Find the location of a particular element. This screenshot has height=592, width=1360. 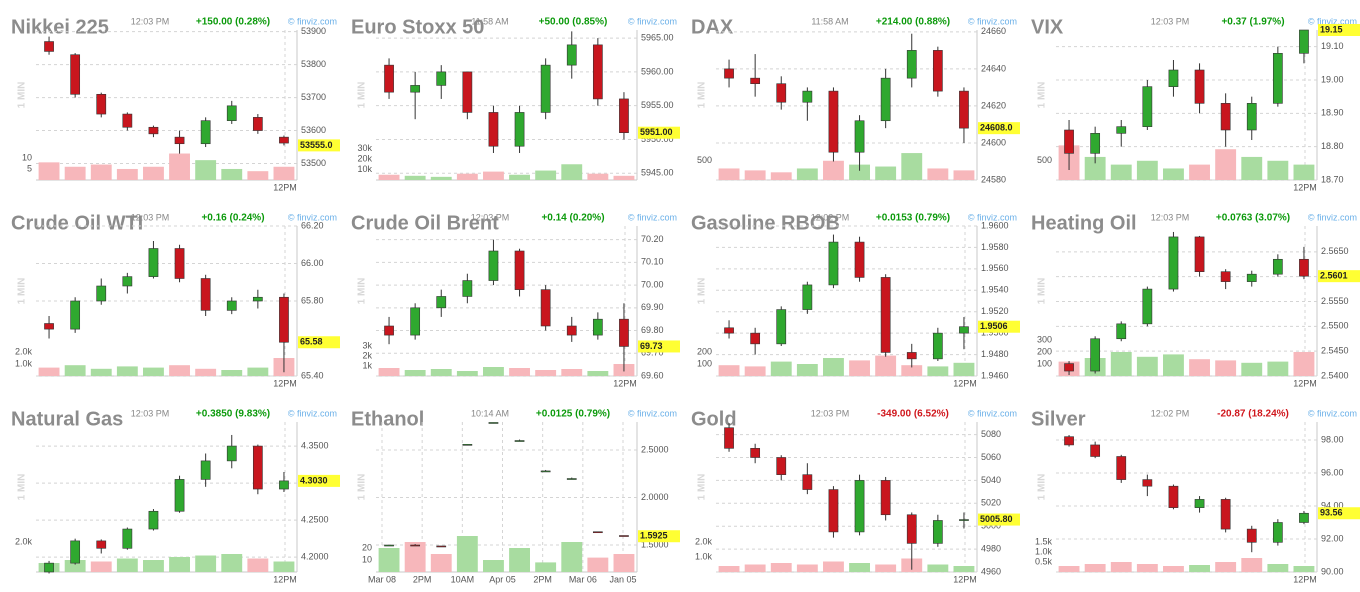

volume-tick-label: 1.0k is located at coordinates (24, 363).